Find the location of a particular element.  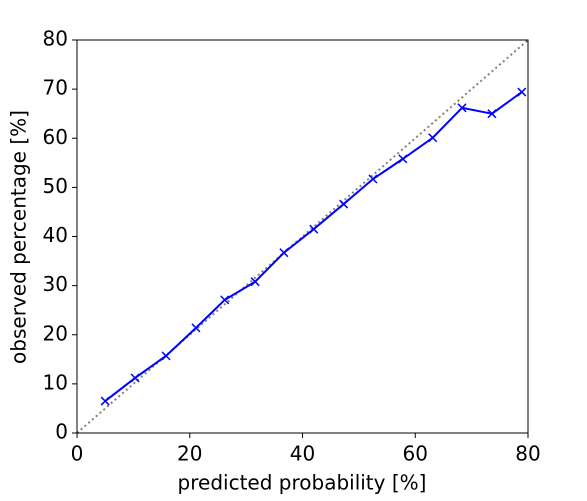

y-tick-label: 10 is located at coordinates (55, 382).